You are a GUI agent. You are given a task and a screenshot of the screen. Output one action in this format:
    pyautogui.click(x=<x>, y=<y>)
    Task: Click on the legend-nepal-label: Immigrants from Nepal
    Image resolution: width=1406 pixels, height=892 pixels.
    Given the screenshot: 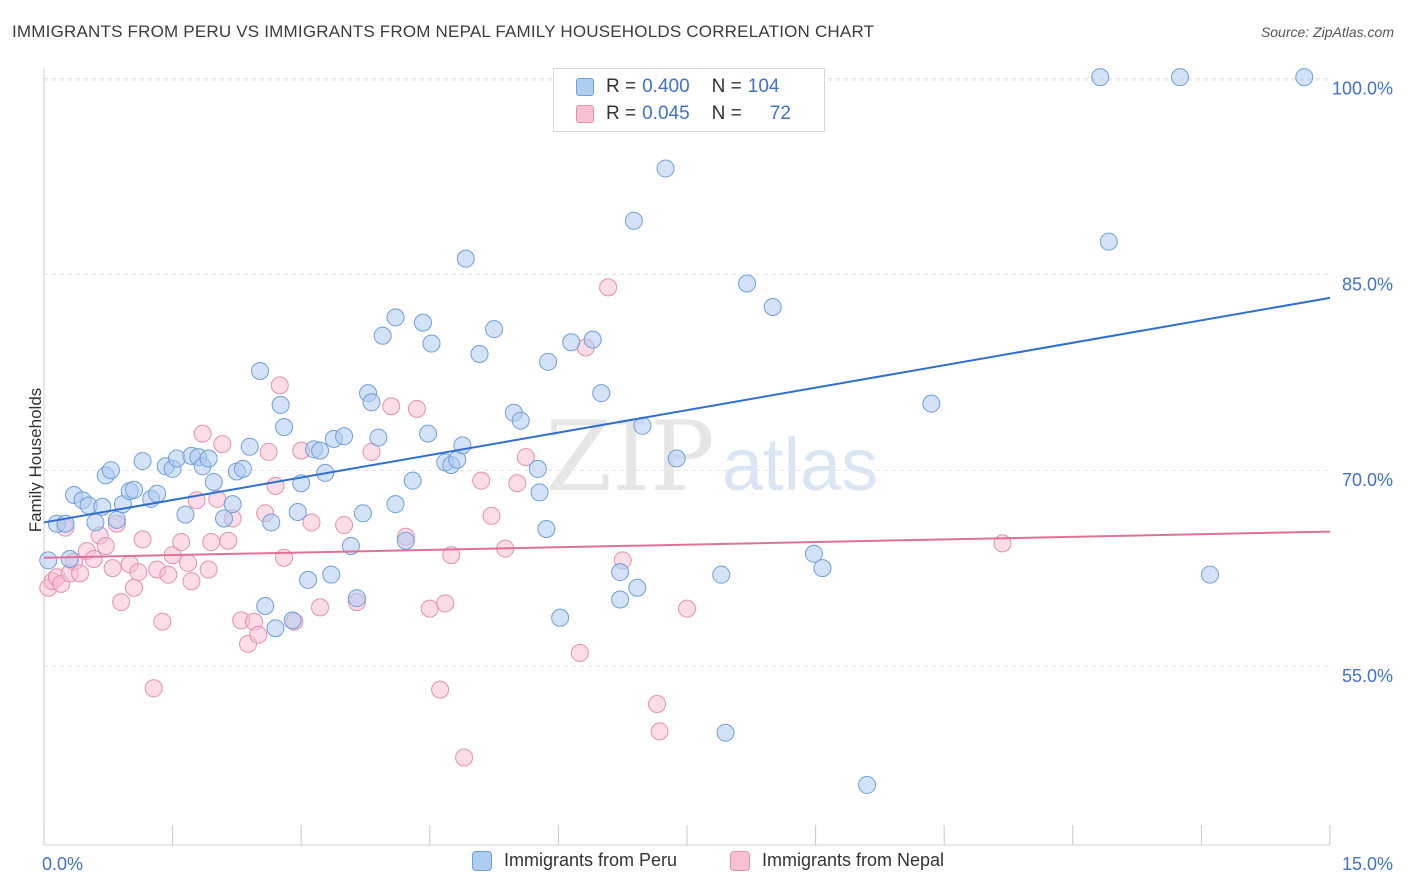 What is the action you would take?
    pyautogui.click(x=853, y=860)
    